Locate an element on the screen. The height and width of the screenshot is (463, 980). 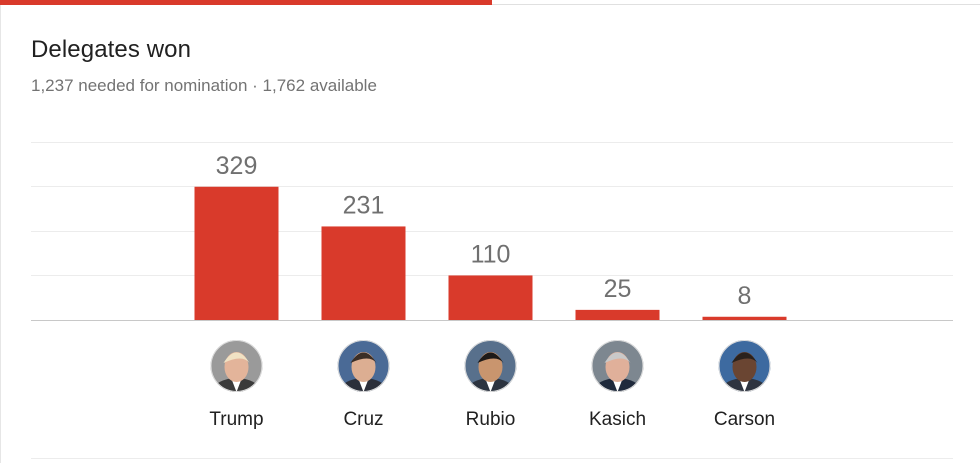
bar-value-label: 8 is located at coordinates (745, 296).